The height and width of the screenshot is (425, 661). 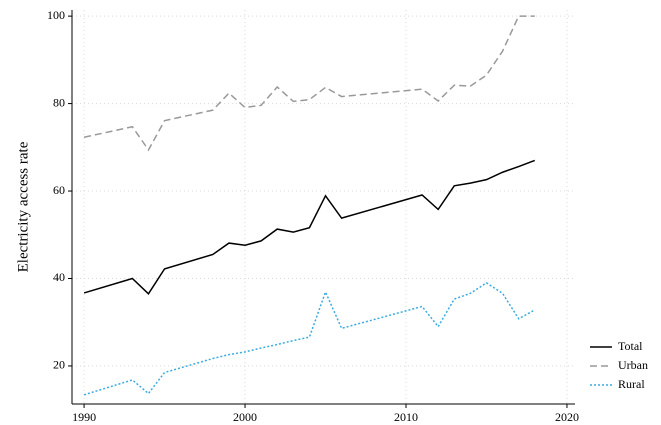 What do you see at coordinates (59, 190) in the screenshot?
I see `y-tick-label: 60` at bounding box center [59, 190].